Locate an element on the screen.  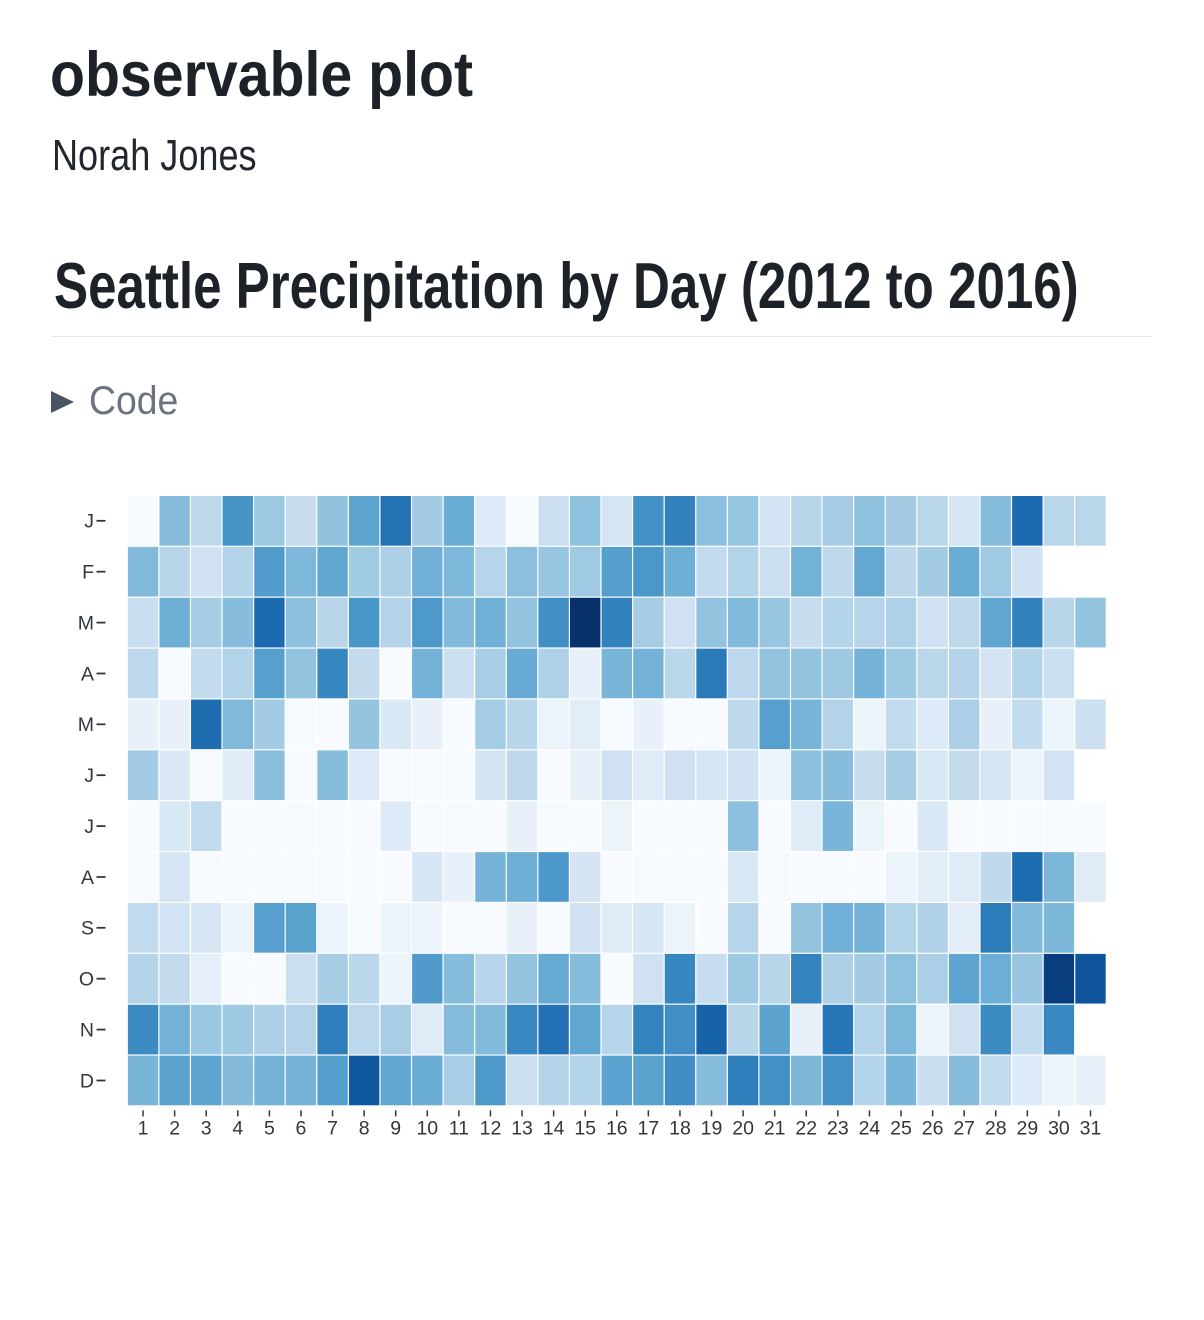
svg-text: 23 is located at coordinates (838, 1129).